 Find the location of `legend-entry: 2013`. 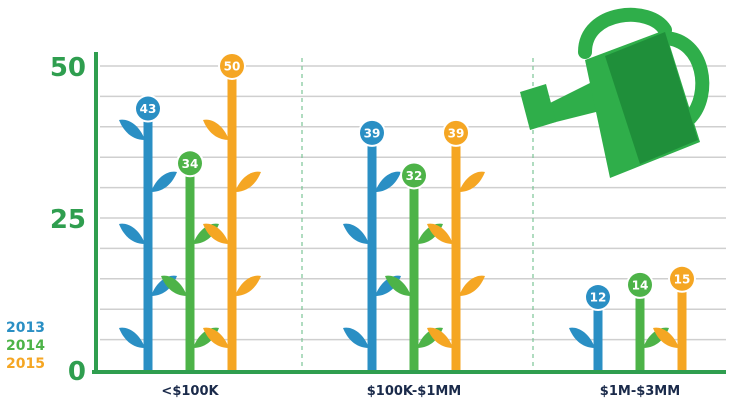

legend-entry: 2013 is located at coordinates (25, 328).